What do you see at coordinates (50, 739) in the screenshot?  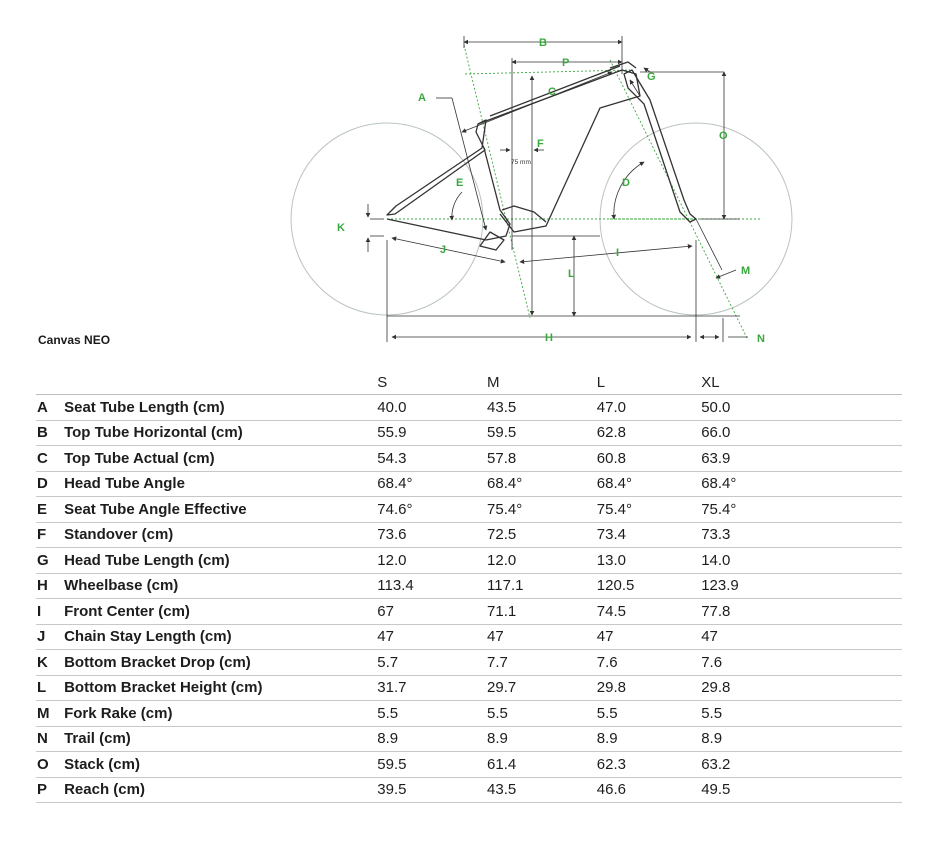 I see `row-letter: N` at bounding box center [50, 739].